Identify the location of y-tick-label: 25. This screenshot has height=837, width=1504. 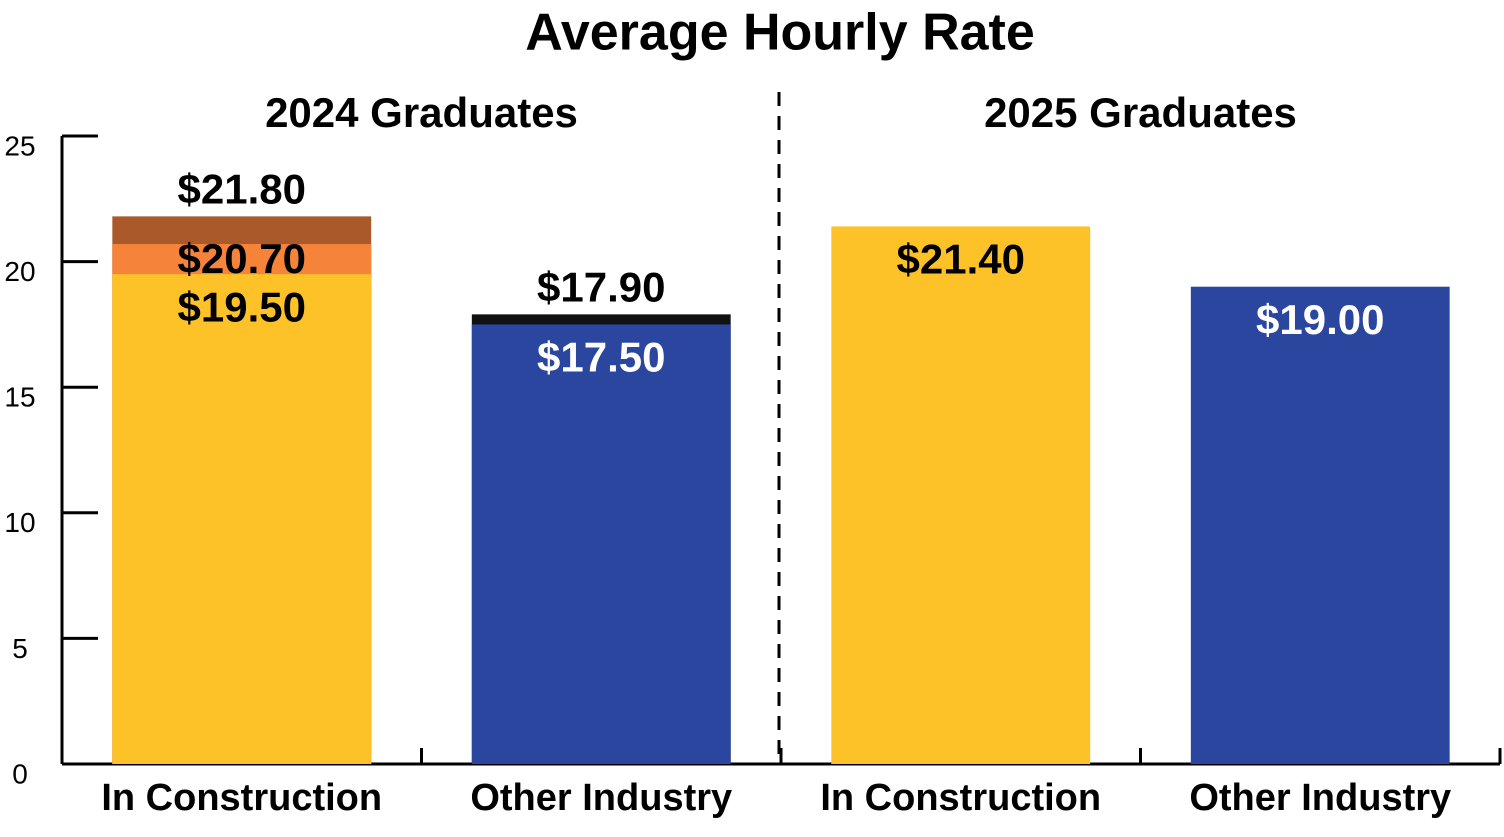
(19, 145).